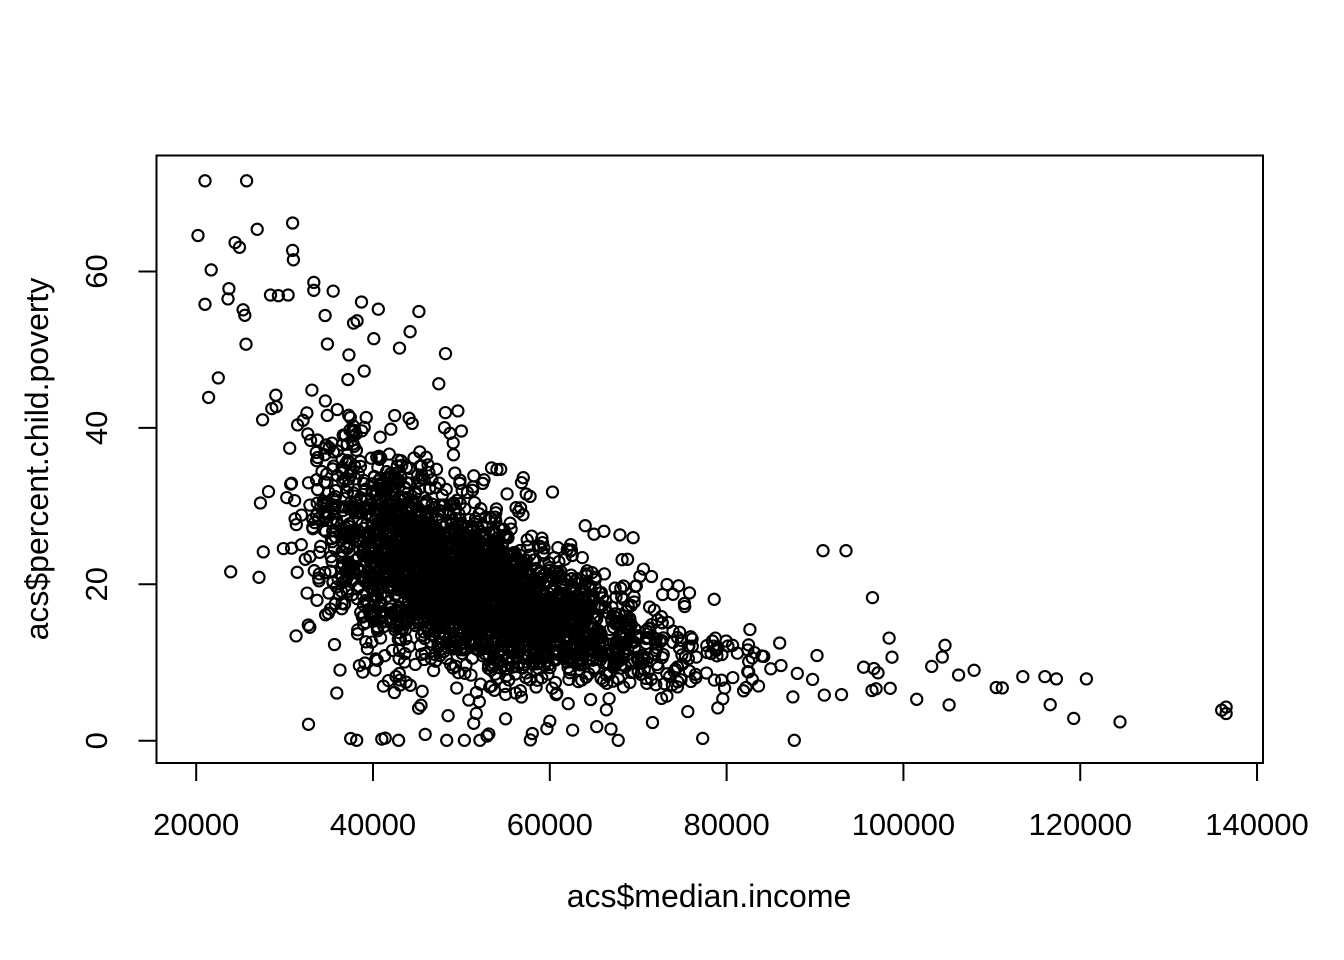 Image resolution: width=1344 pixels, height=960 pixels. I want to click on x-tick-label: 120000, so click(1080, 824).